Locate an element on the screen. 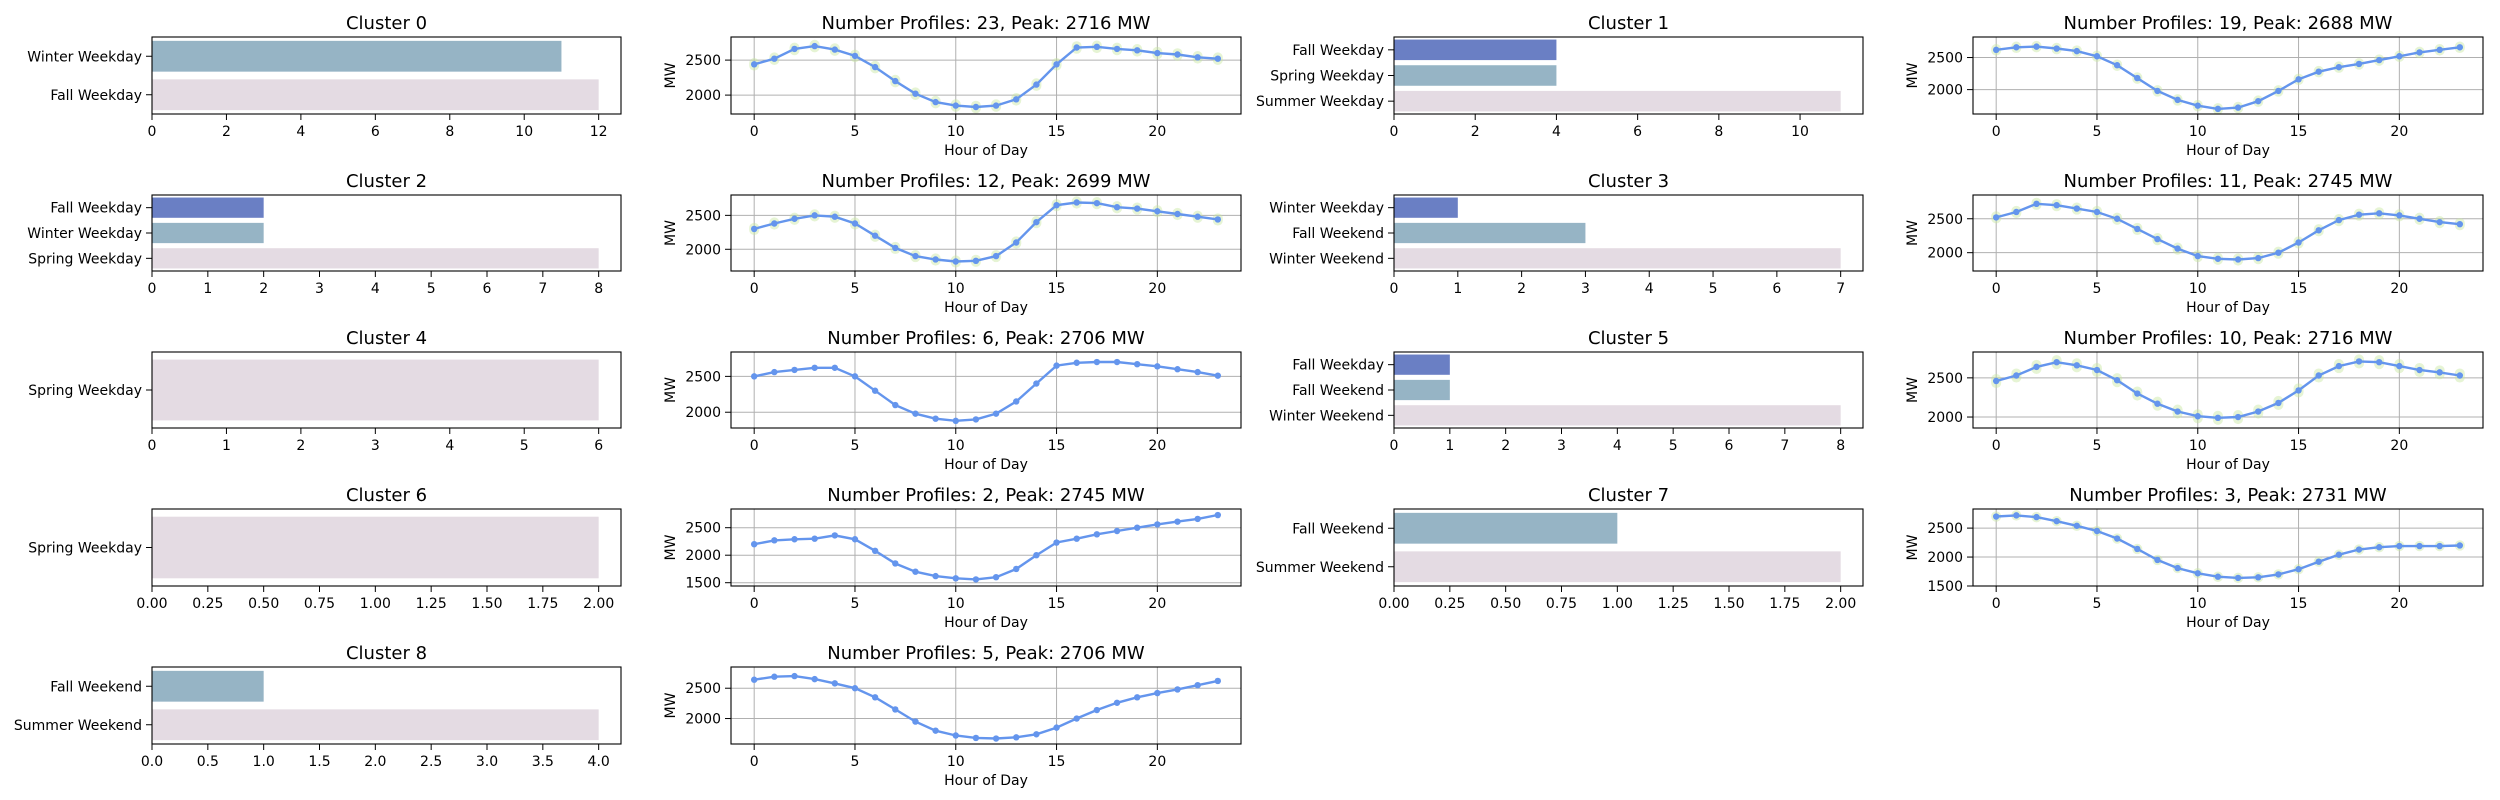  subplot-title: Cluster 1 is located at coordinates (1628, 23).